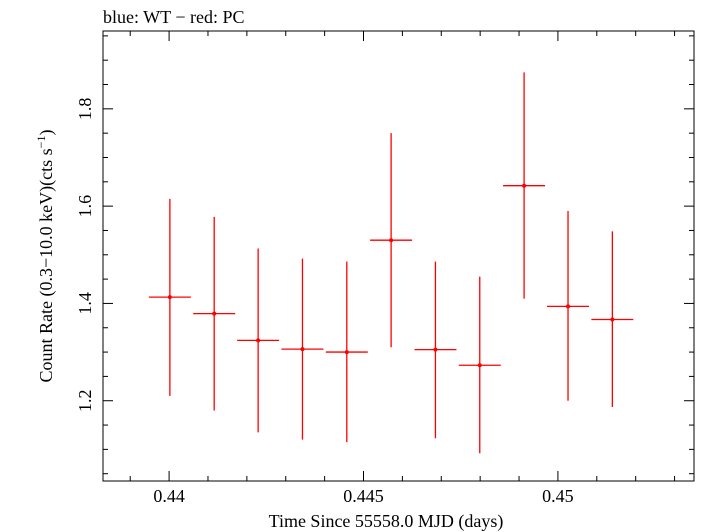  What do you see at coordinates (41, 142) in the screenshot?
I see `y-axis-label-superscript: −1` at bounding box center [41, 142].